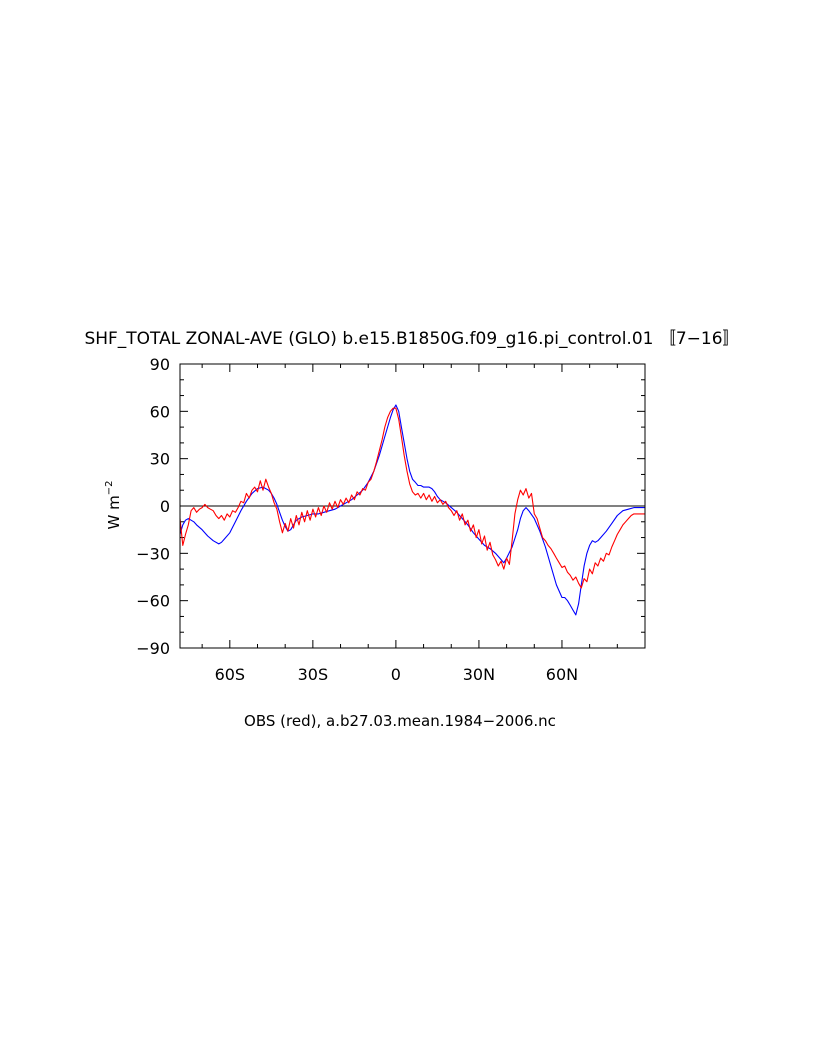 This screenshot has width=818, height=1055. I want to click on y-tick-label: 60, so click(160, 411).